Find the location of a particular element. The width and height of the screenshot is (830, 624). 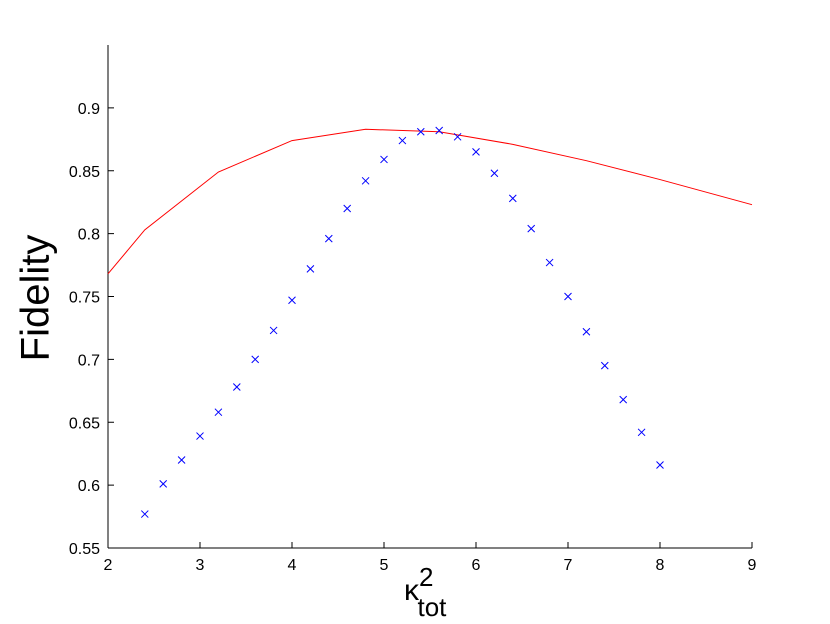

x-axis-label: κ2 tot is located at coordinates (425, 592).